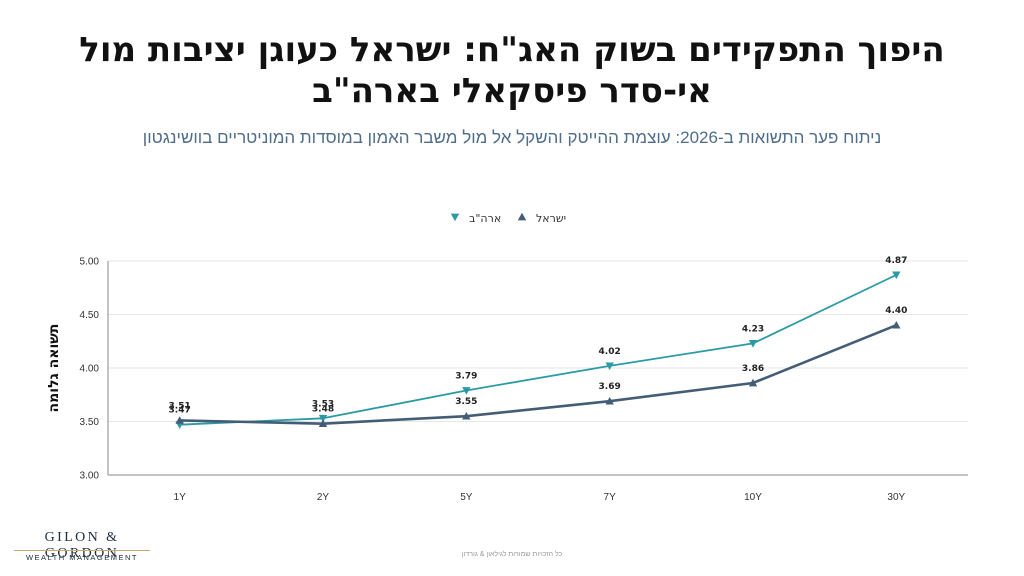 This screenshot has width=1024, height=576. I want to click on x-tick-label: 10Y, so click(753, 497).